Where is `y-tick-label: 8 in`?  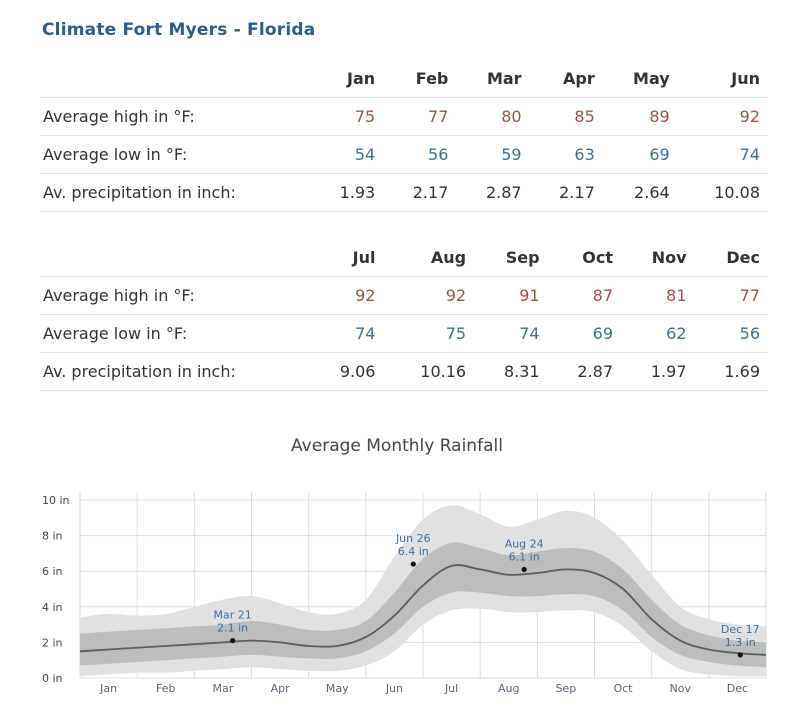
y-tick-label: 8 in is located at coordinates (52, 536).